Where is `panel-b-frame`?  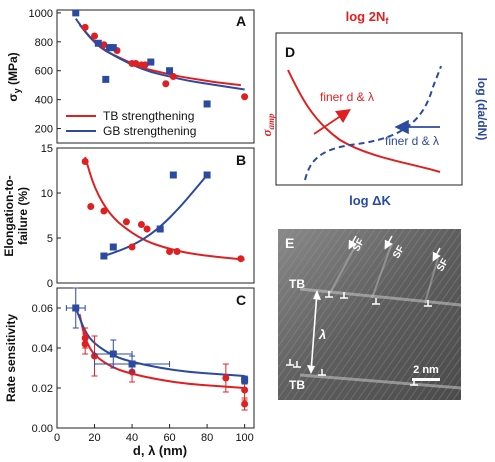
panel-b-frame is located at coordinates (155, 215).